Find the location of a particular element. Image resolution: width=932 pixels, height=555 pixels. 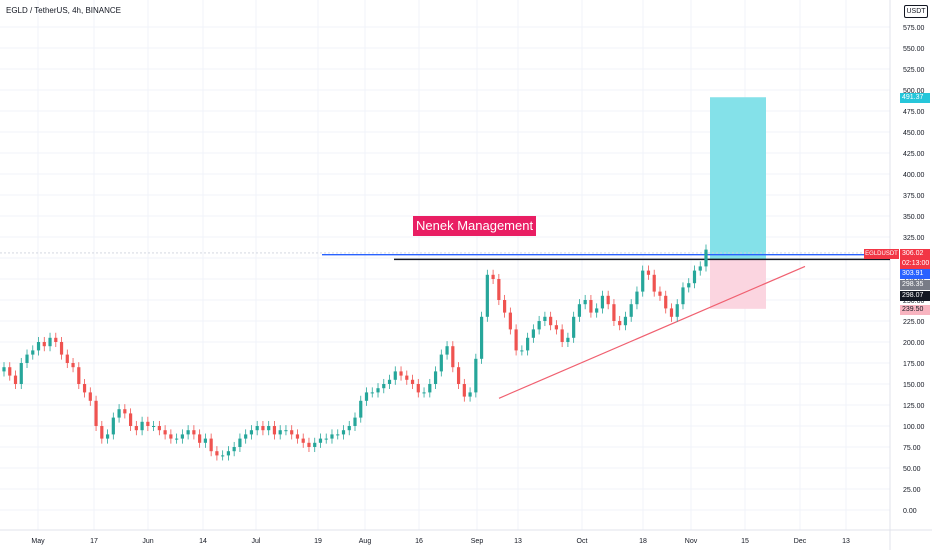

x-tick-label: 15 is located at coordinates (745, 541).